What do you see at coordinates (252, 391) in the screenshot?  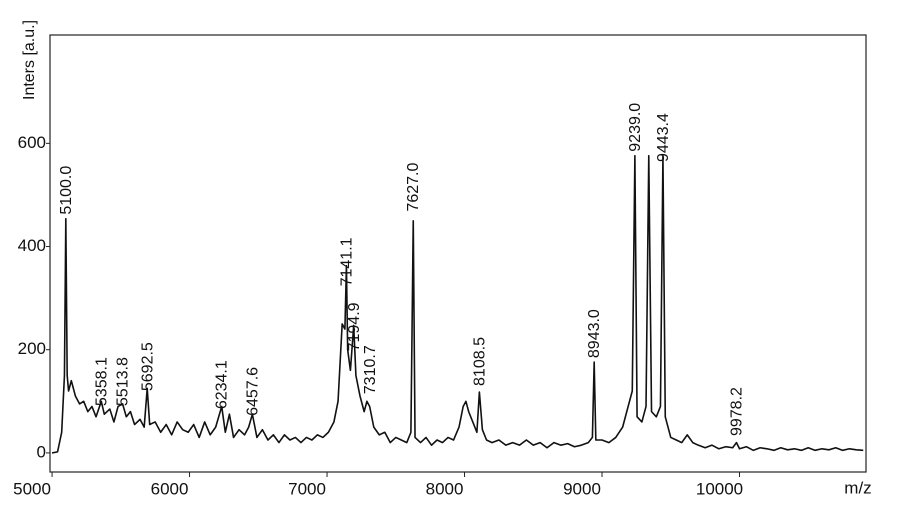 I see `peak-label: 6457.6` at bounding box center [252, 391].